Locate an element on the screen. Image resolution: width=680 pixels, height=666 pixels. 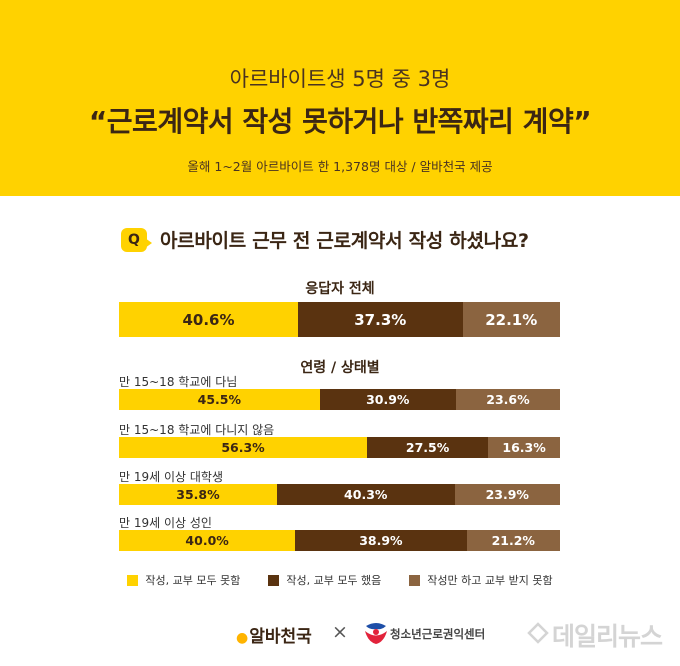
footer-logos: ●알바천국 × 청소년근로권익센터 is located at coordinates (340, 633).